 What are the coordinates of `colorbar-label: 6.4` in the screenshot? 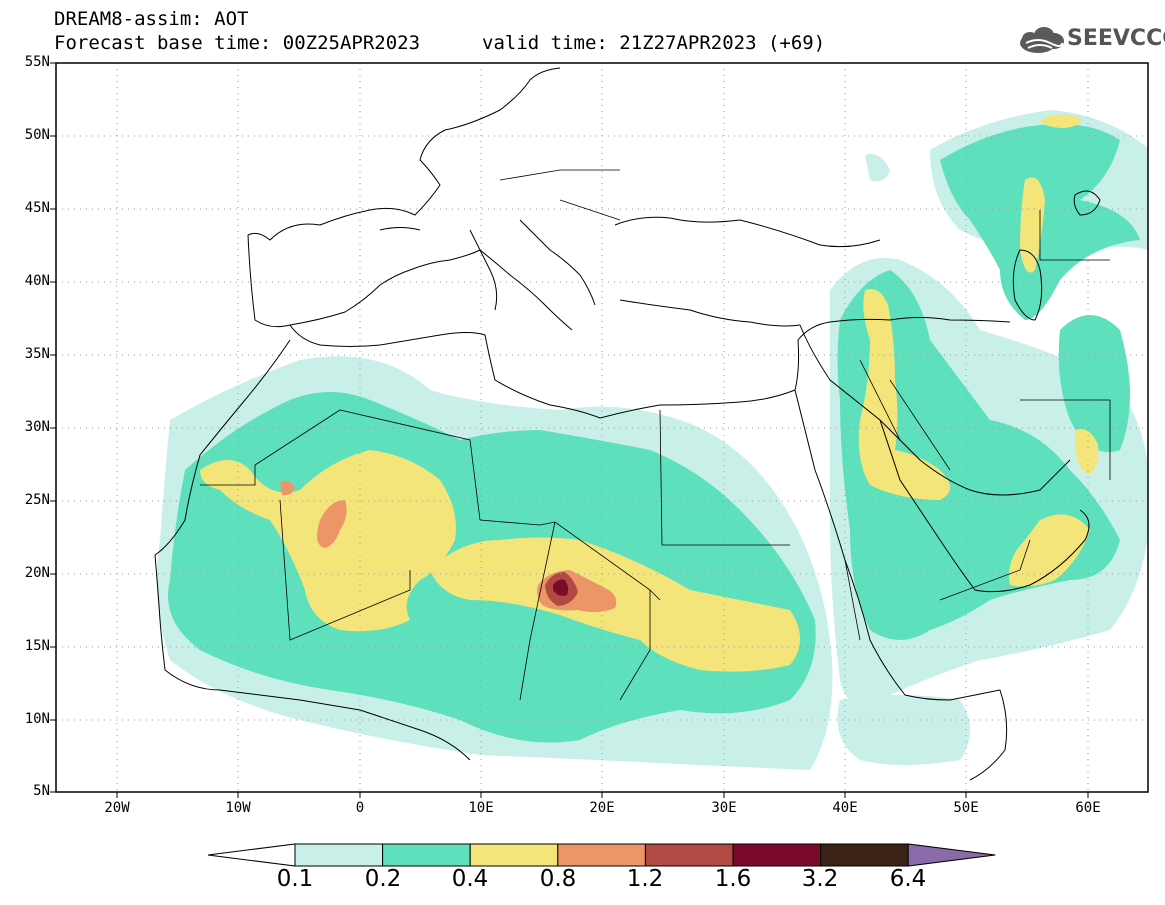 It's located at (908, 879).